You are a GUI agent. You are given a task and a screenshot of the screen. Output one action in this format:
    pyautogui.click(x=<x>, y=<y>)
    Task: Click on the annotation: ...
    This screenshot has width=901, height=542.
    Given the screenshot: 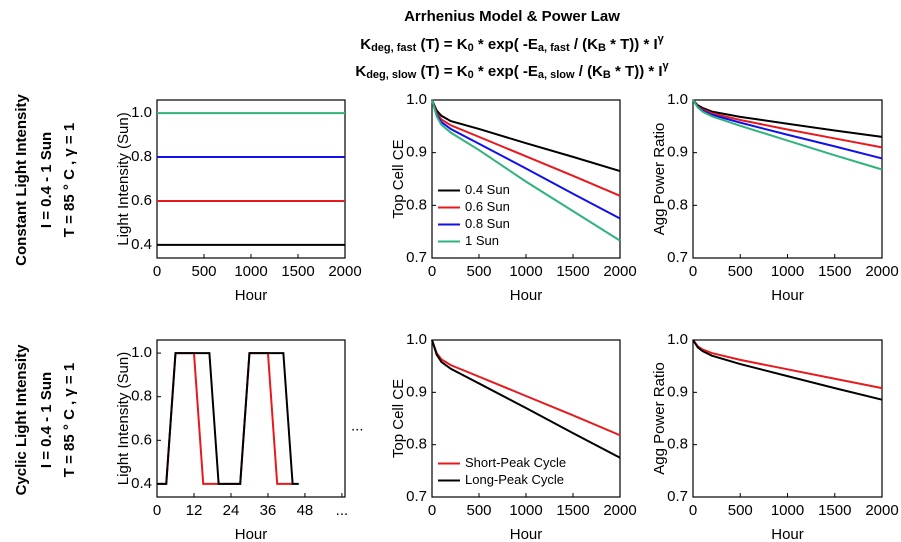 What is the action you would take?
    pyautogui.click(x=357, y=425)
    